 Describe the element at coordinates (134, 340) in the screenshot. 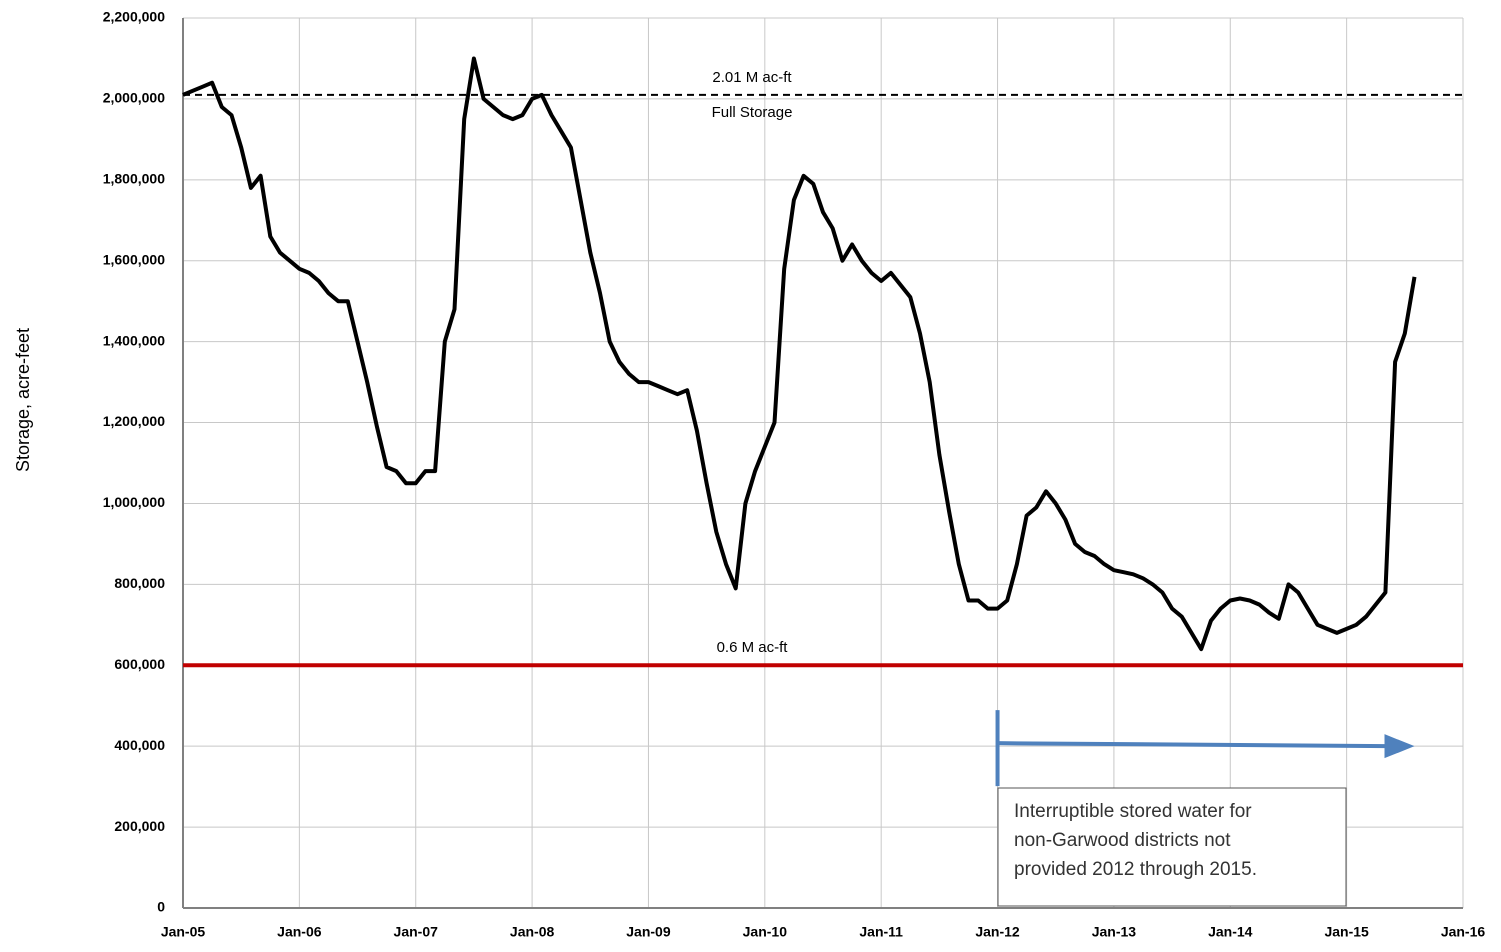

I see `y-tick-label: 1,400,000` at that location.